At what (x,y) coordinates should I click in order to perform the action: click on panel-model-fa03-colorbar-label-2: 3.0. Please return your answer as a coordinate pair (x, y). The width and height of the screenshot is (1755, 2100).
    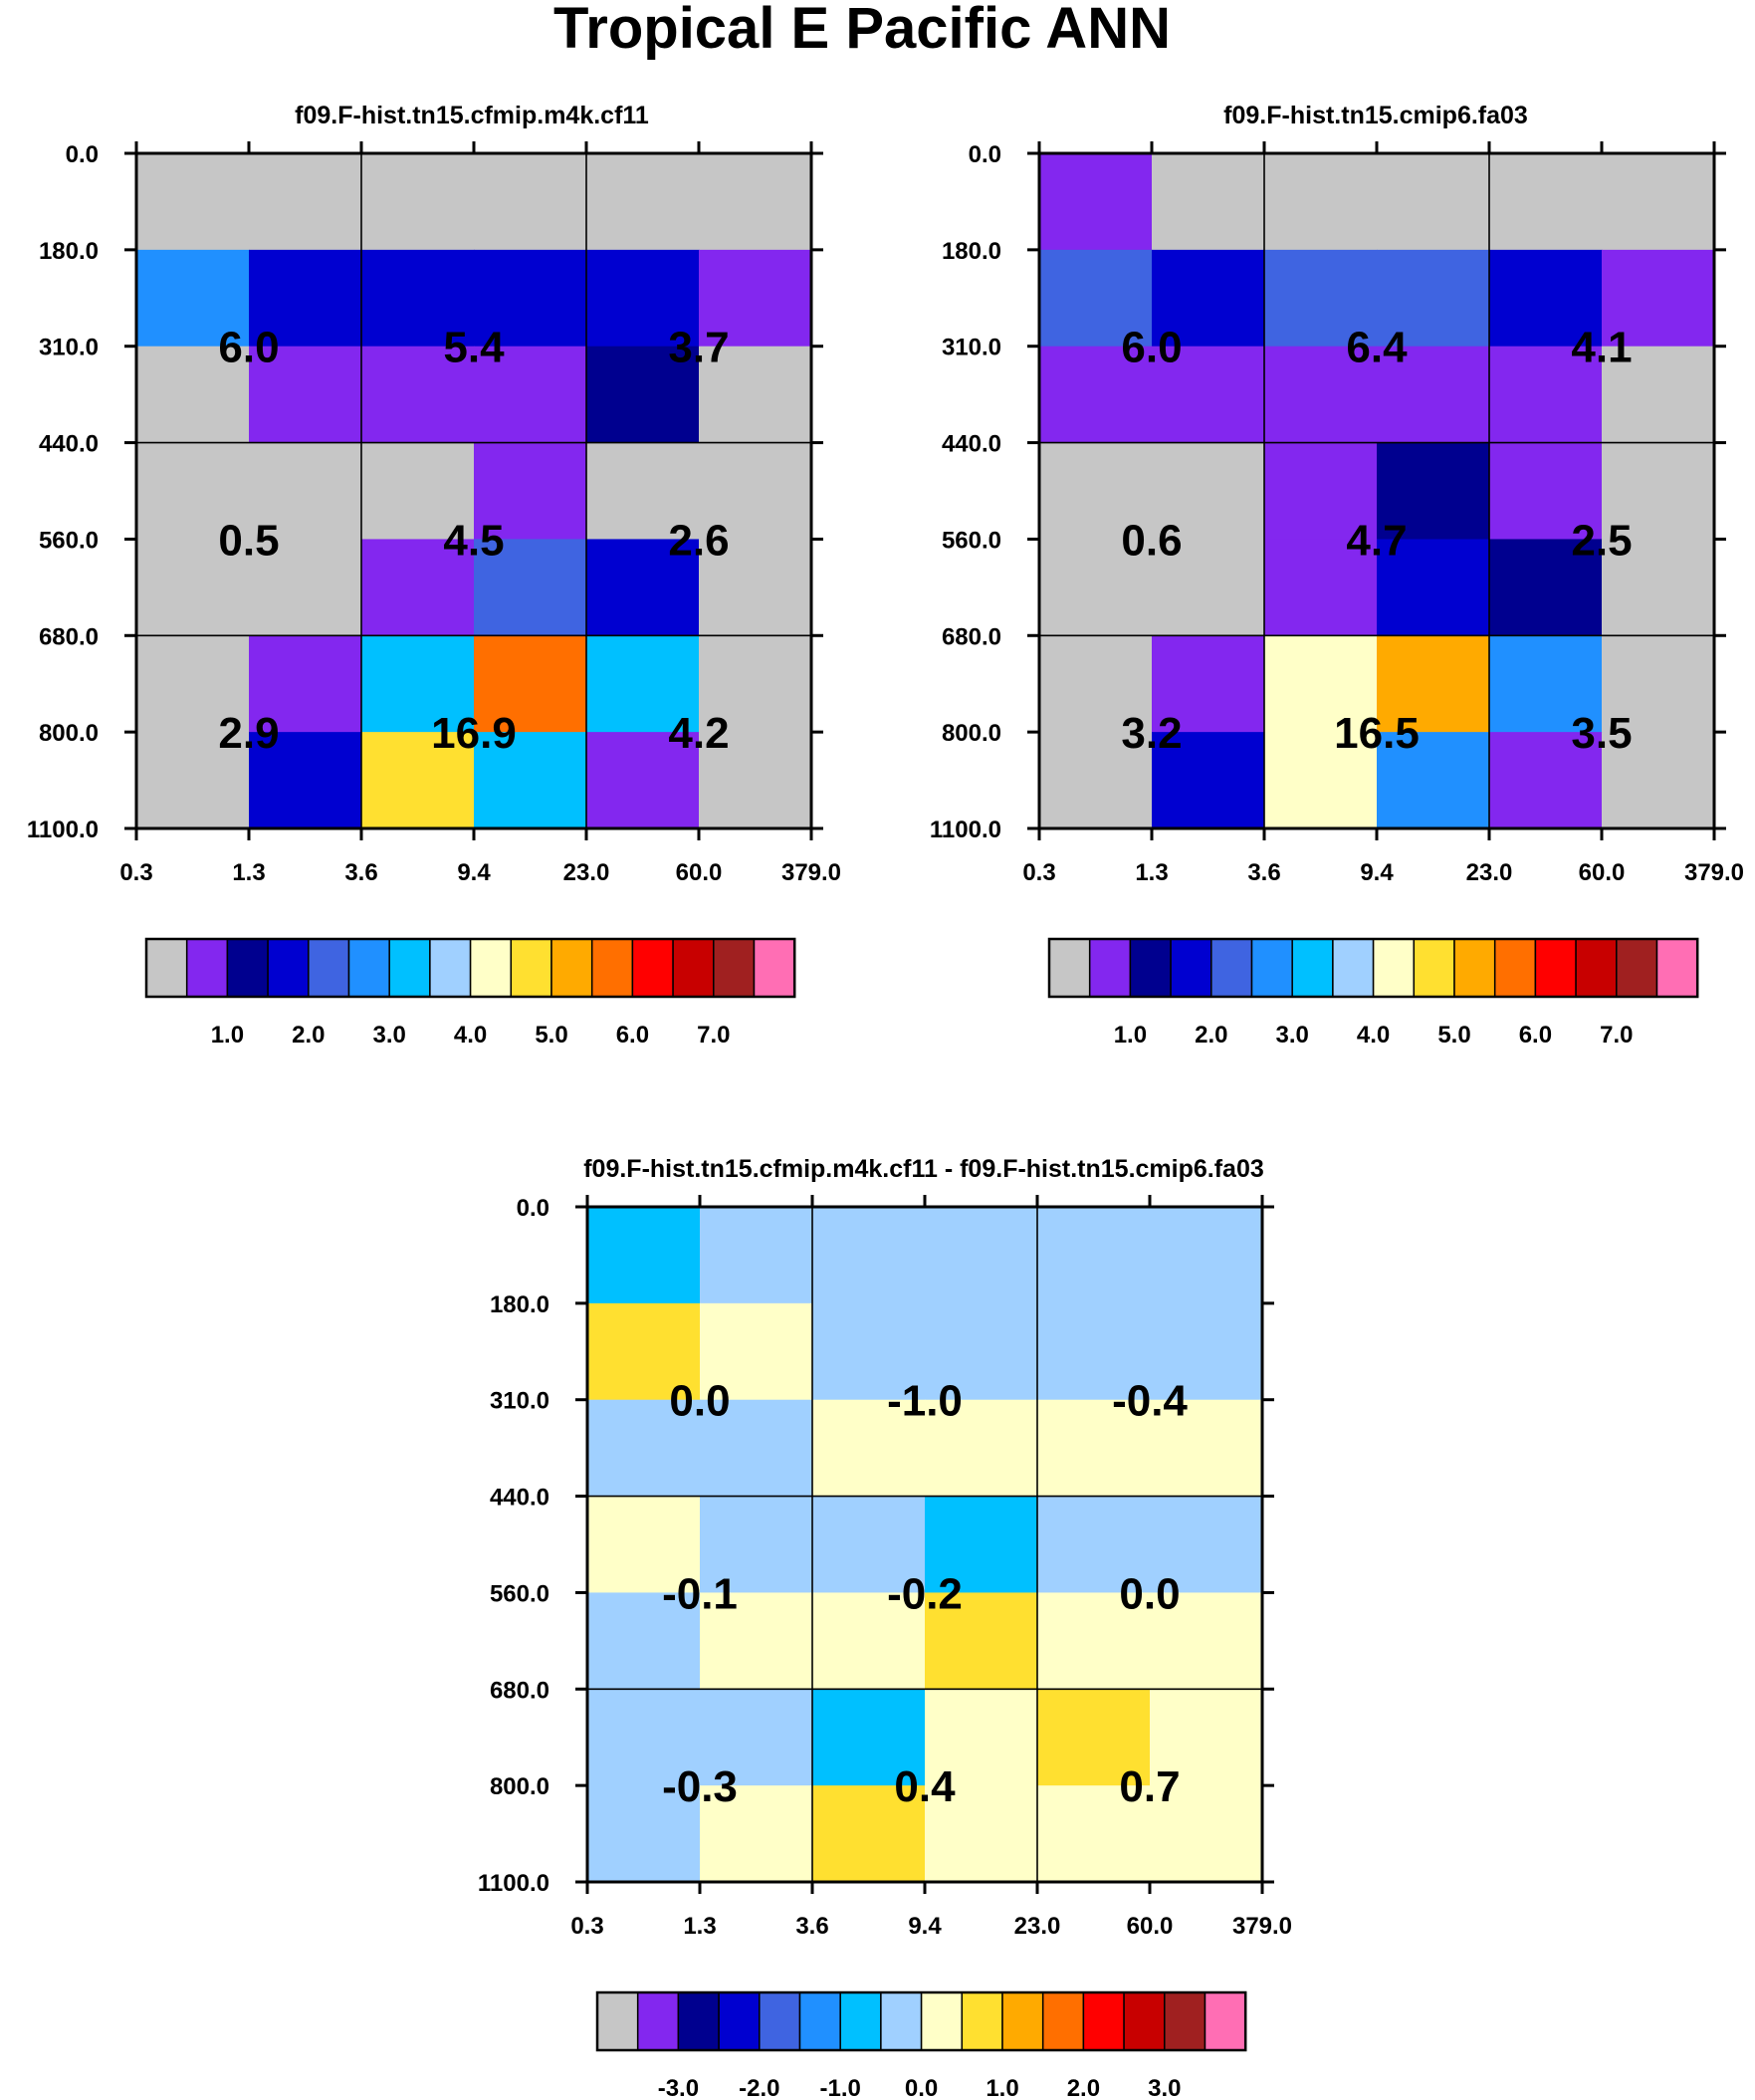
    Looking at the image, I should click on (1292, 1035).